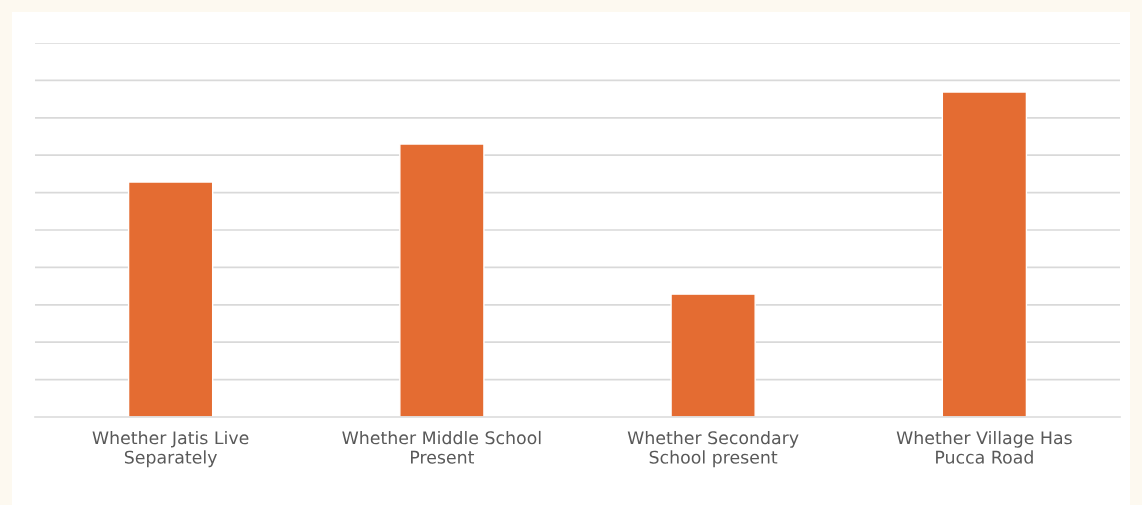 This screenshot has height=505, width=1142. What do you see at coordinates (441, 447) in the screenshot?
I see `x-tick-label: Whether Middle School Present` at bounding box center [441, 447].